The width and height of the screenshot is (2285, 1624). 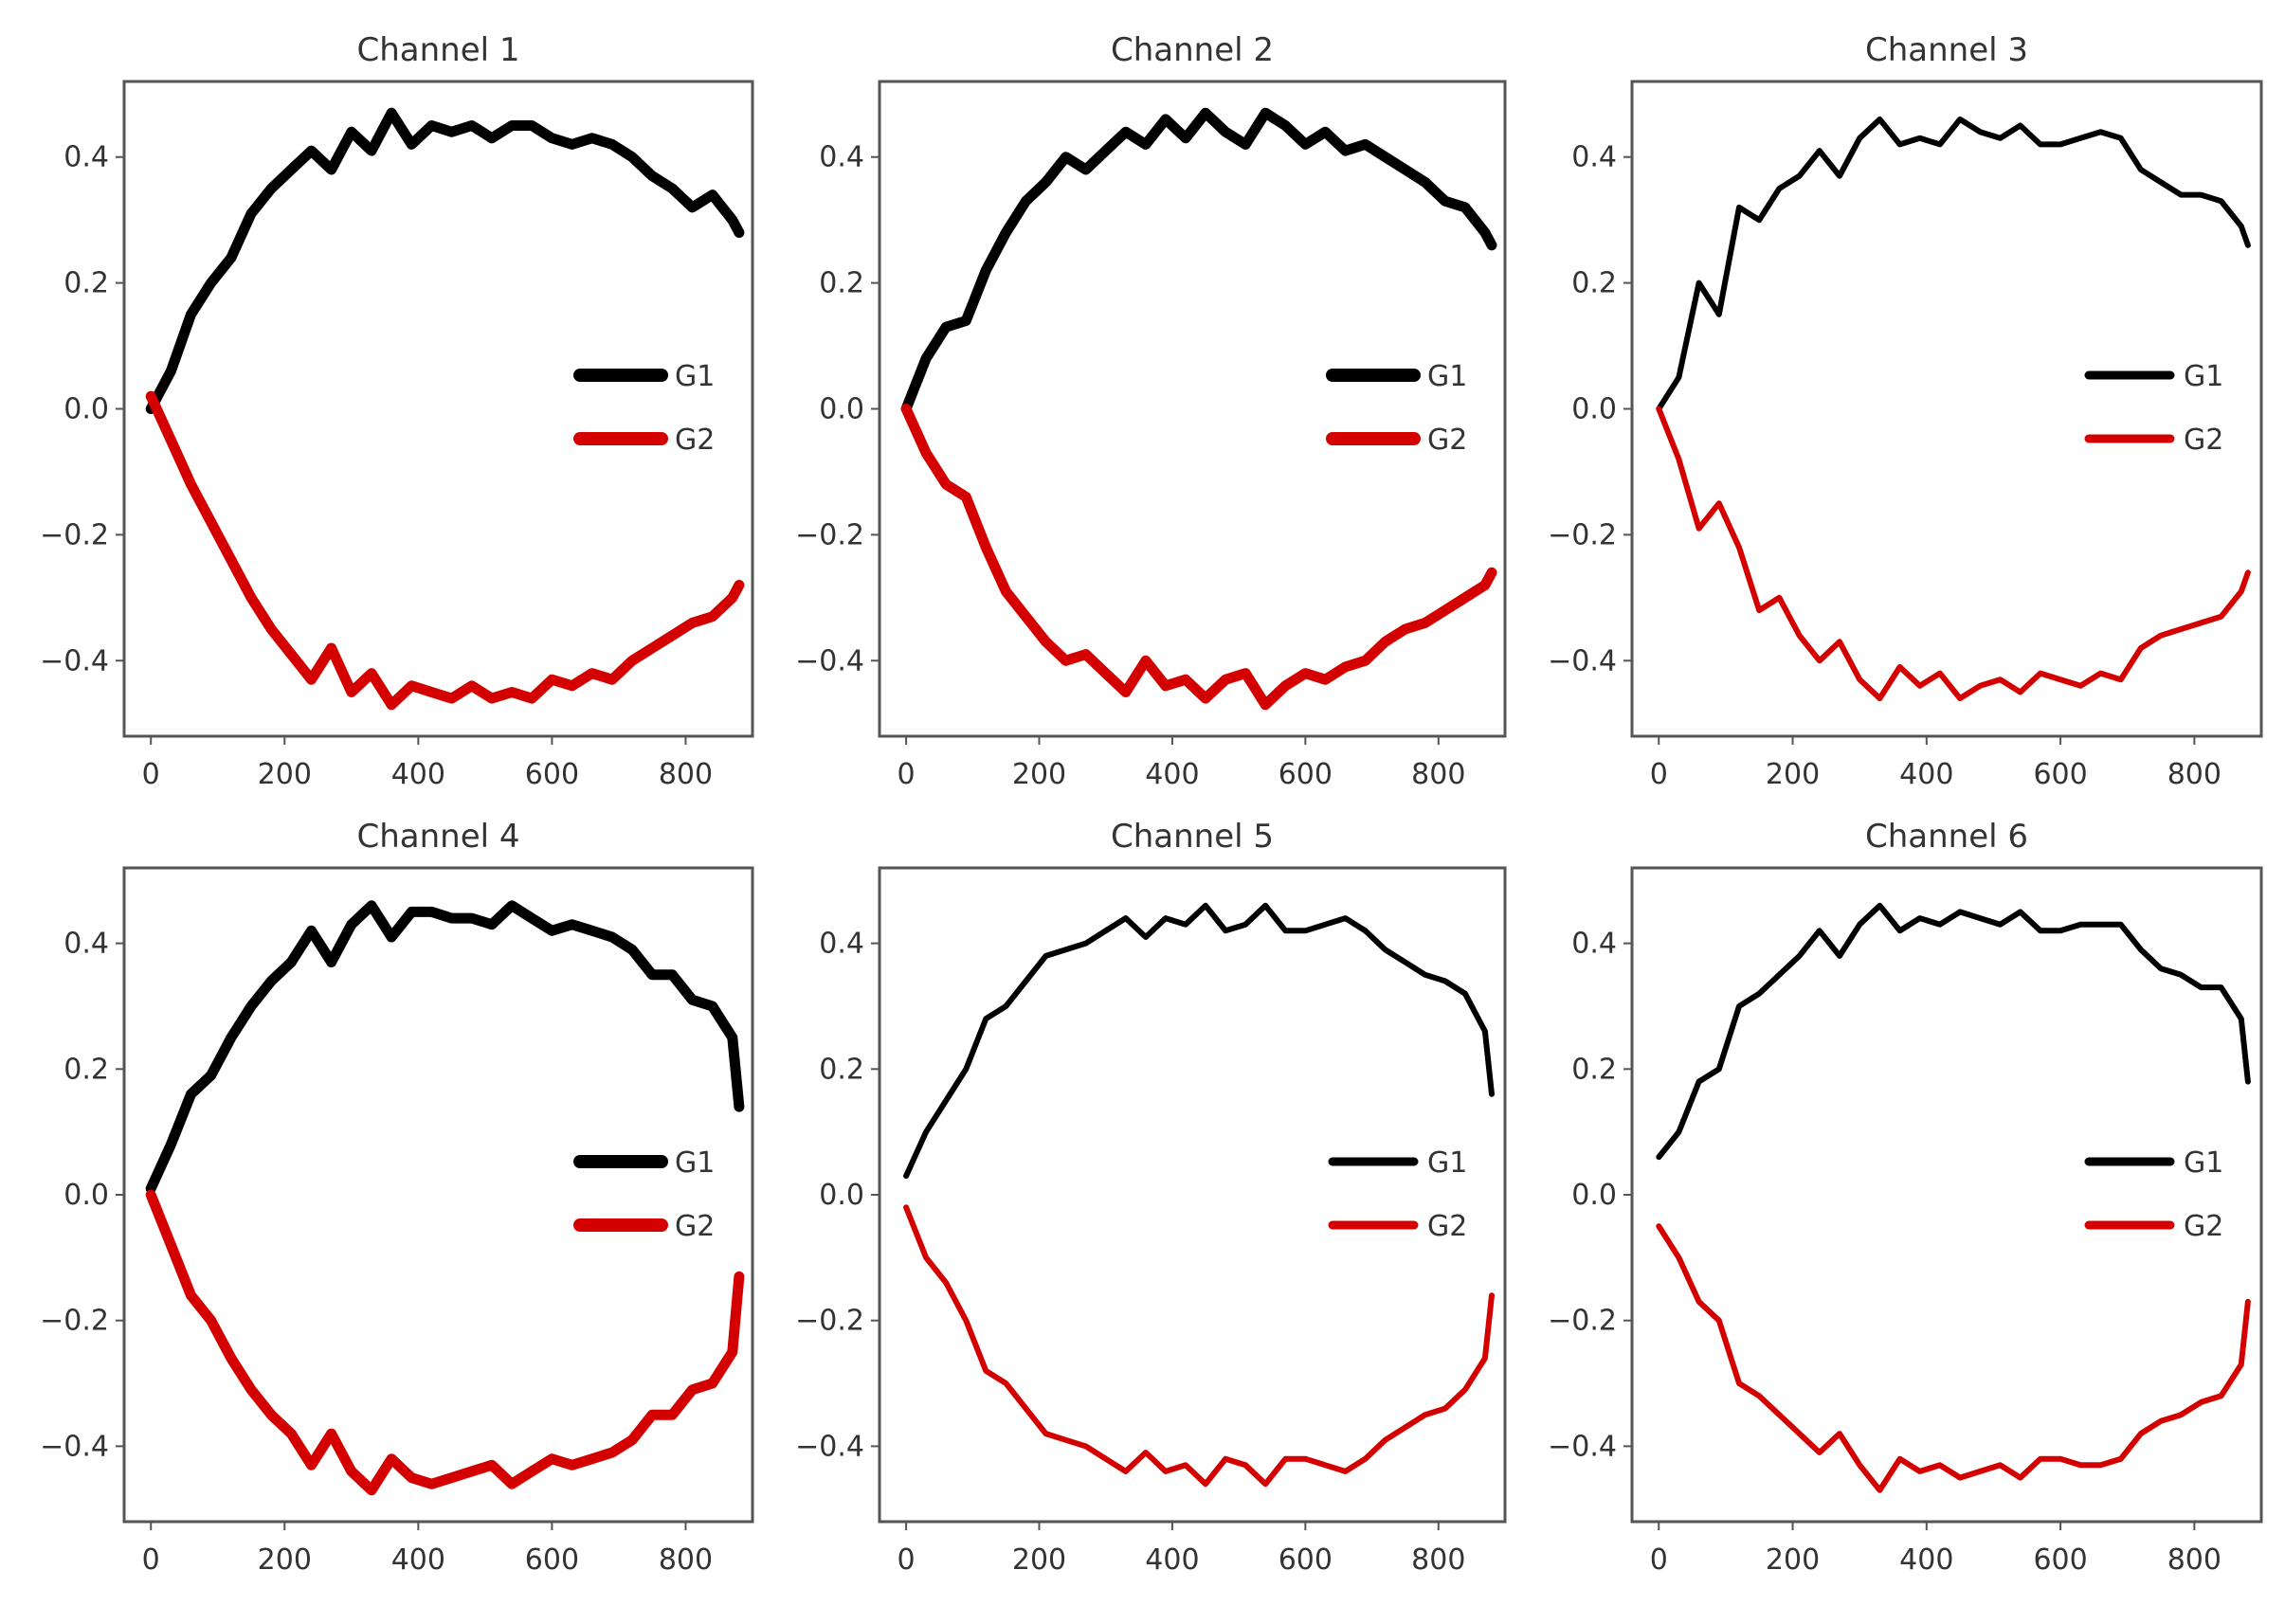 What do you see at coordinates (438, 837) in the screenshot?
I see `subplot-title: Channel 4` at bounding box center [438, 837].